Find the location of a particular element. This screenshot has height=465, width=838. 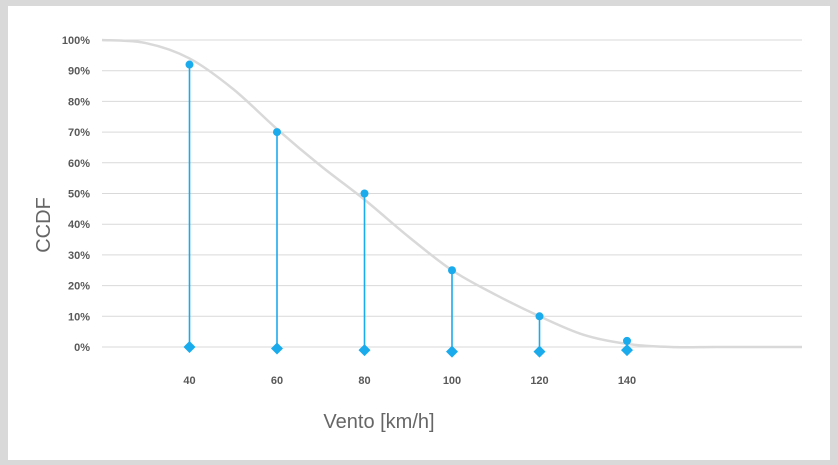

x-axis-title: Vento [km/h] is located at coordinates (378, 422).